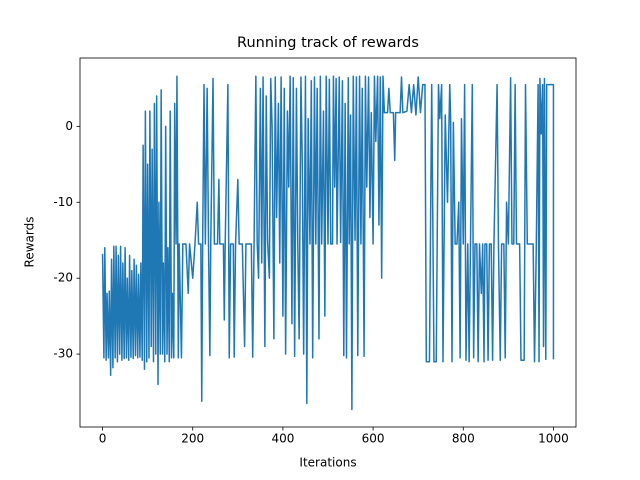  What do you see at coordinates (373, 439) in the screenshot?
I see `x-tick-label: 600` at bounding box center [373, 439].